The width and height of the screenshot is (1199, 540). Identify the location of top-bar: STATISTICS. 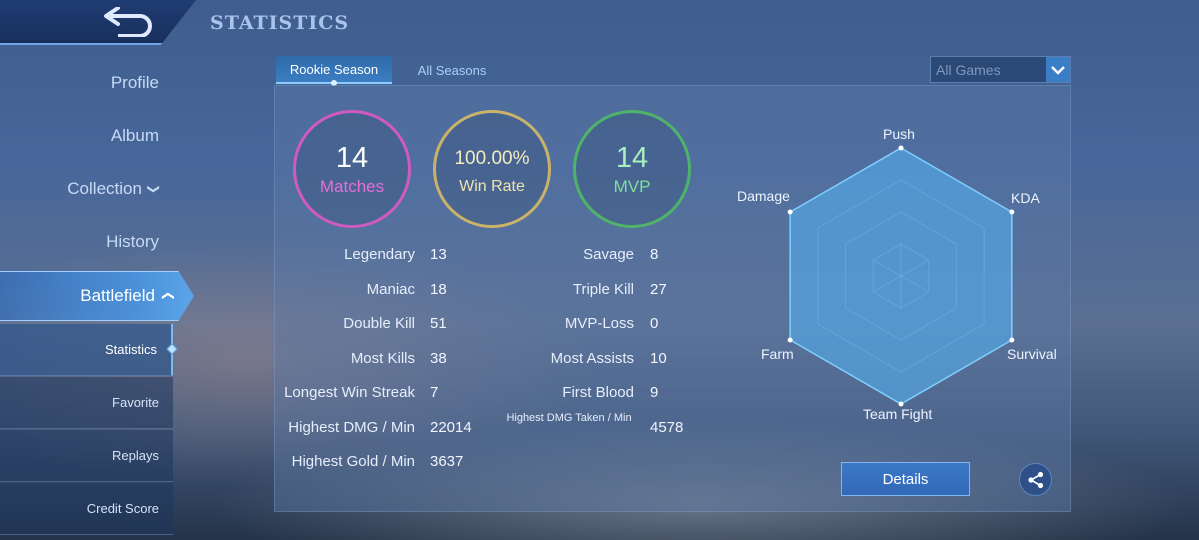
(599, 23).